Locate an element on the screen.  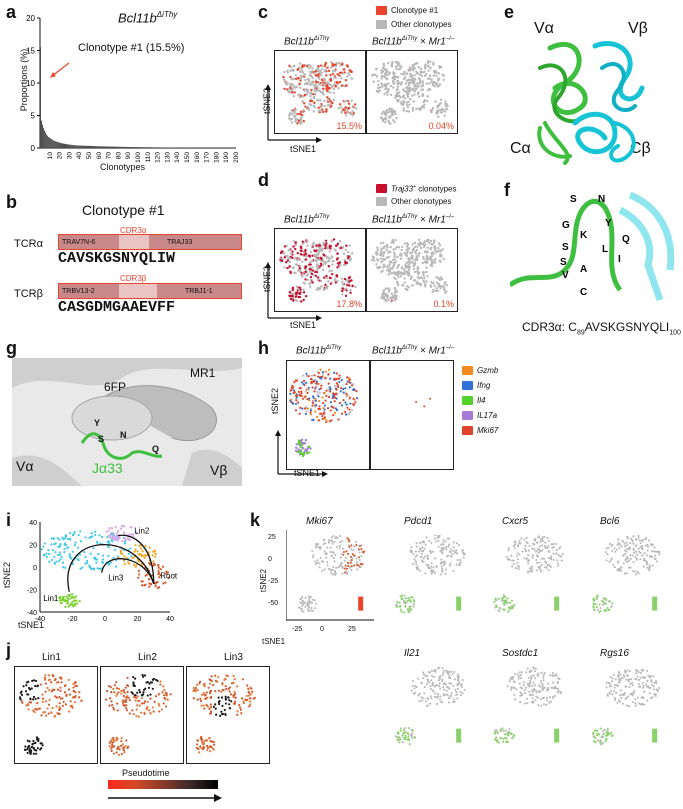
panel-h-left-title-main: Bcl11b is located at coordinates (311, 351).